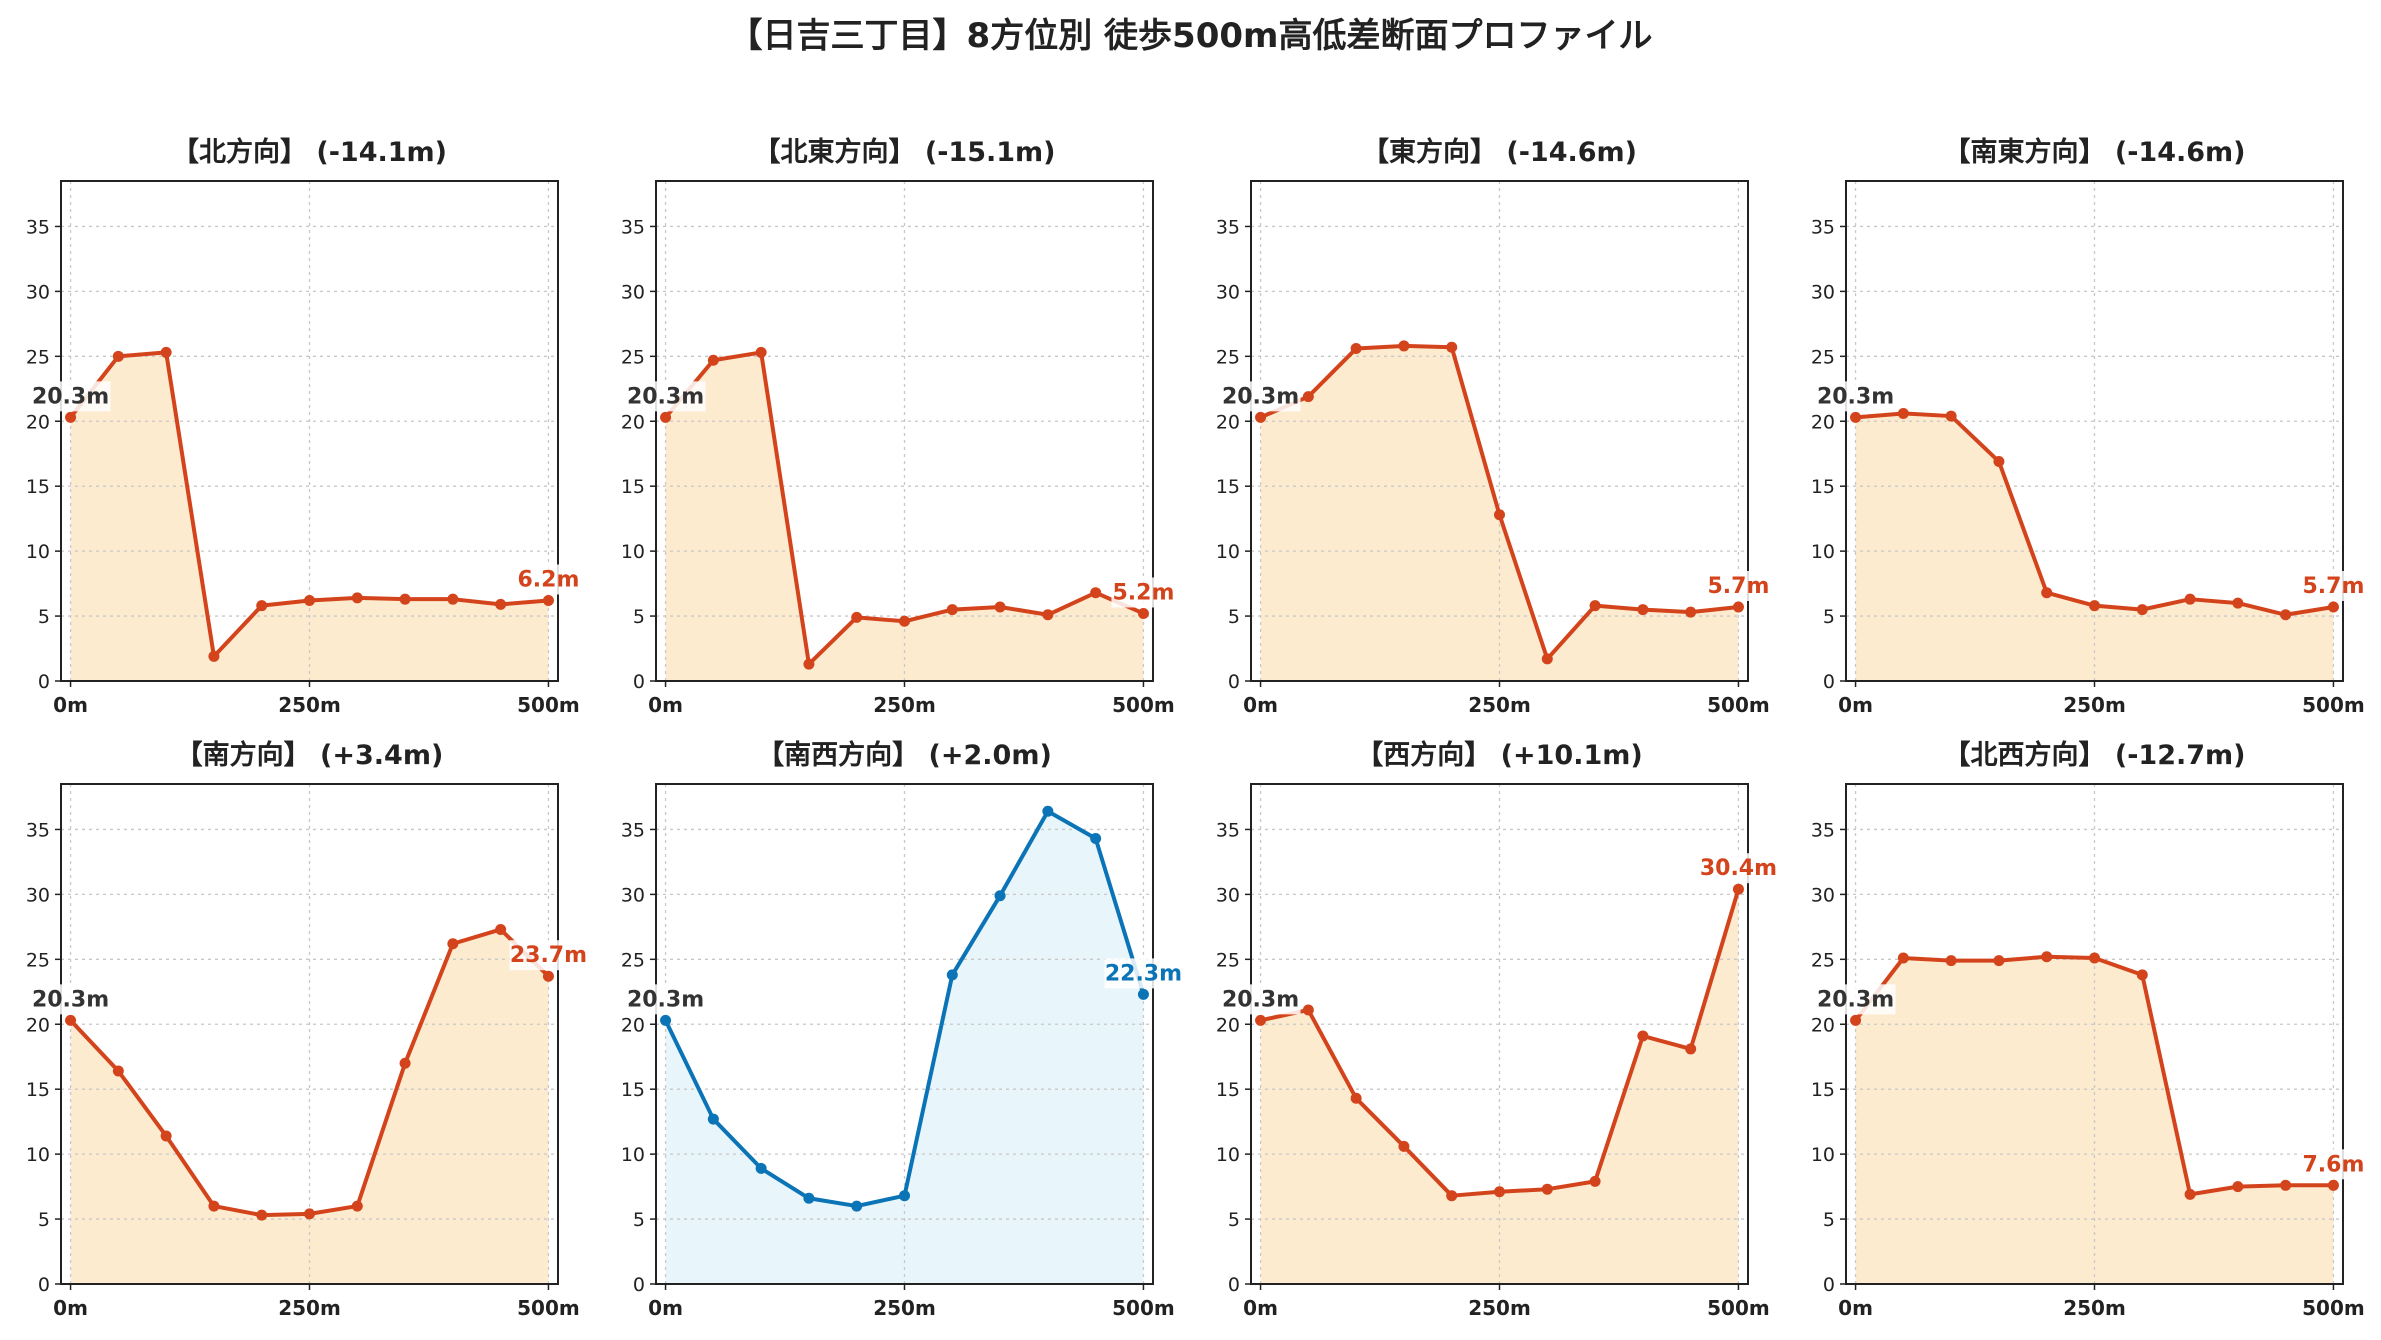 The image size is (2381, 1340). I want to click on panel-title: 【北方向】 (-14.1m), so click(309, 152).